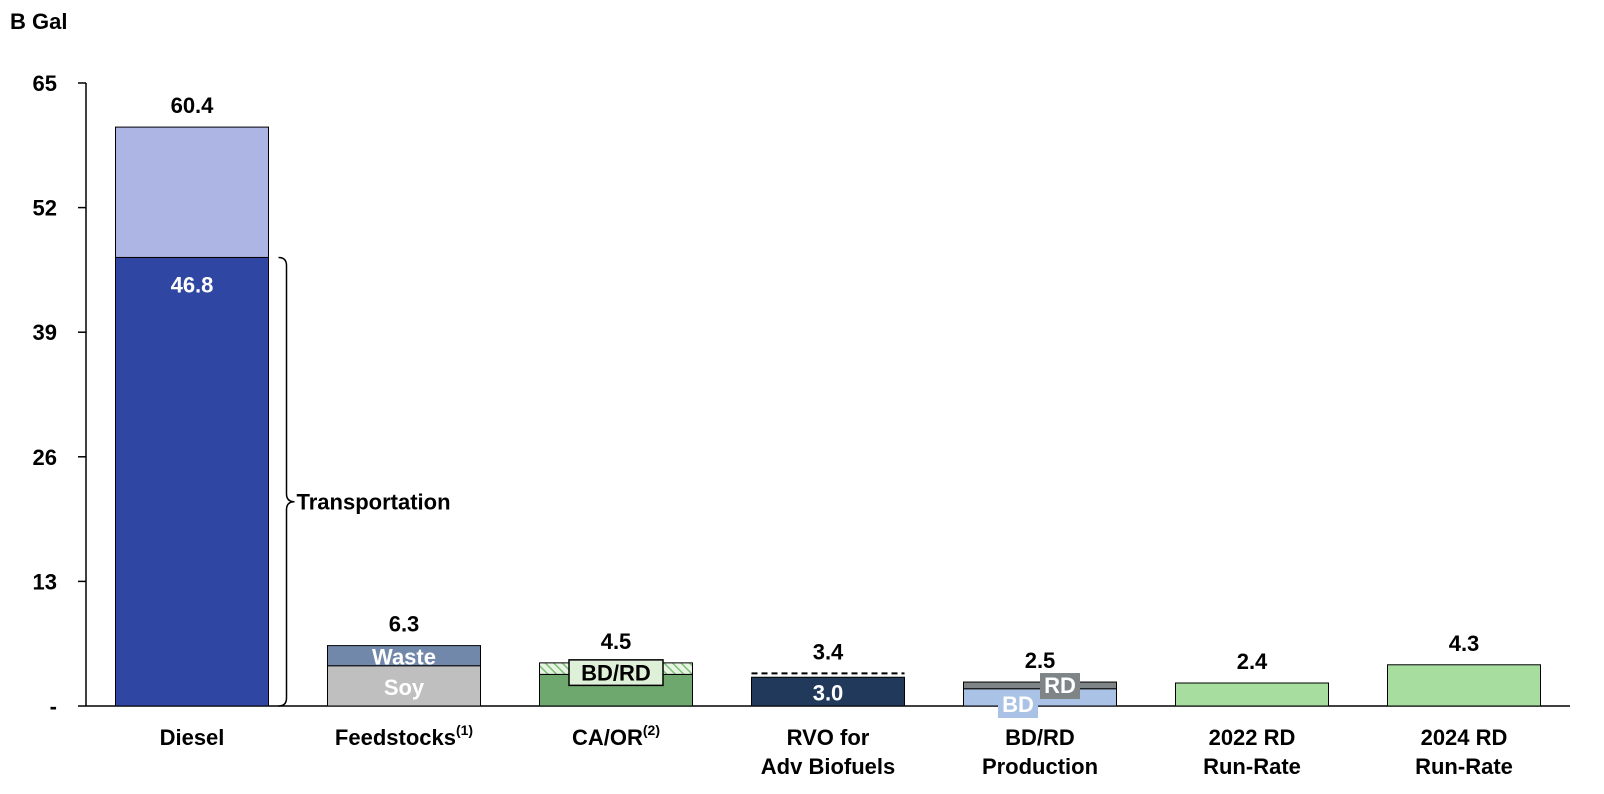 The image size is (1604, 794). I want to click on x-tick-label-text: 2022 RD, so click(1252, 737).